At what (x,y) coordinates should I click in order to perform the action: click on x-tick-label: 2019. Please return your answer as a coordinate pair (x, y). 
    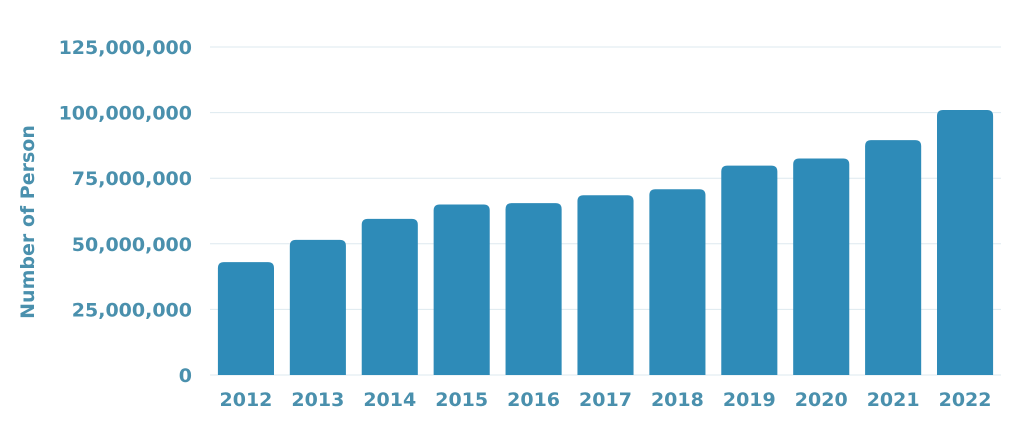
    Looking at the image, I should click on (749, 400).